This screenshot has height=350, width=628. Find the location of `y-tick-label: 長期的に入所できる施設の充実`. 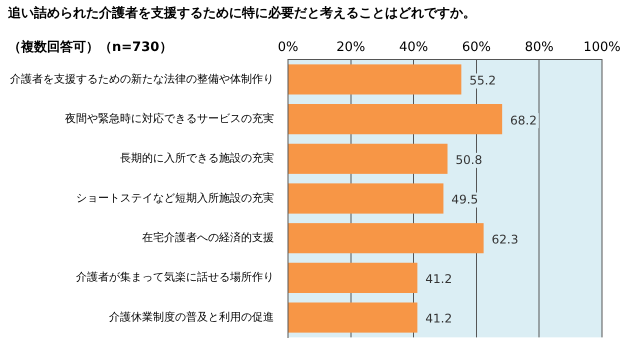

y-tick-label: 長期的に入所できる施設の充実 is located at coordinates (197, 158).